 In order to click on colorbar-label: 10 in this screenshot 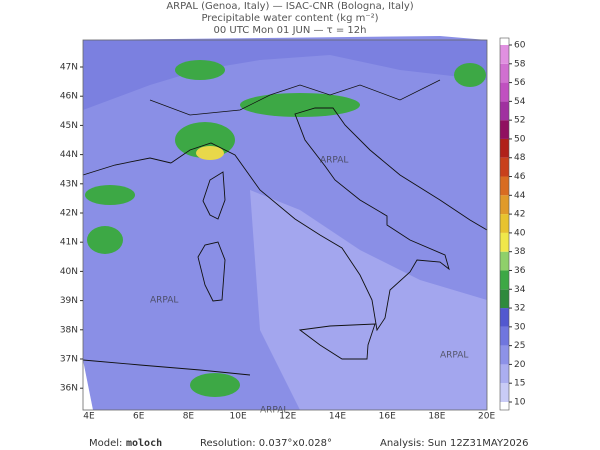, I will do `click(520, 403)`.